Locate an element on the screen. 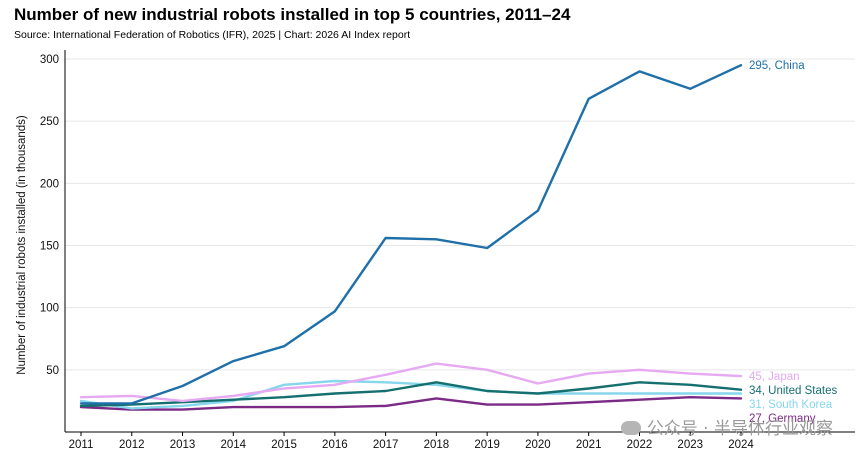 The image size is (863, 461). x-tick-label: 2019 is located at coordinates (487, 445).